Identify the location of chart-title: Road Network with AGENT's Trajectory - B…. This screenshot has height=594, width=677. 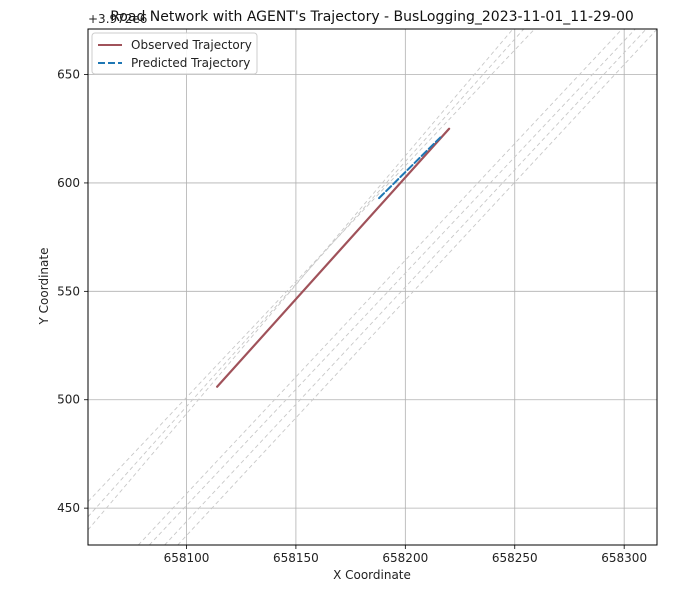
(372, 17).